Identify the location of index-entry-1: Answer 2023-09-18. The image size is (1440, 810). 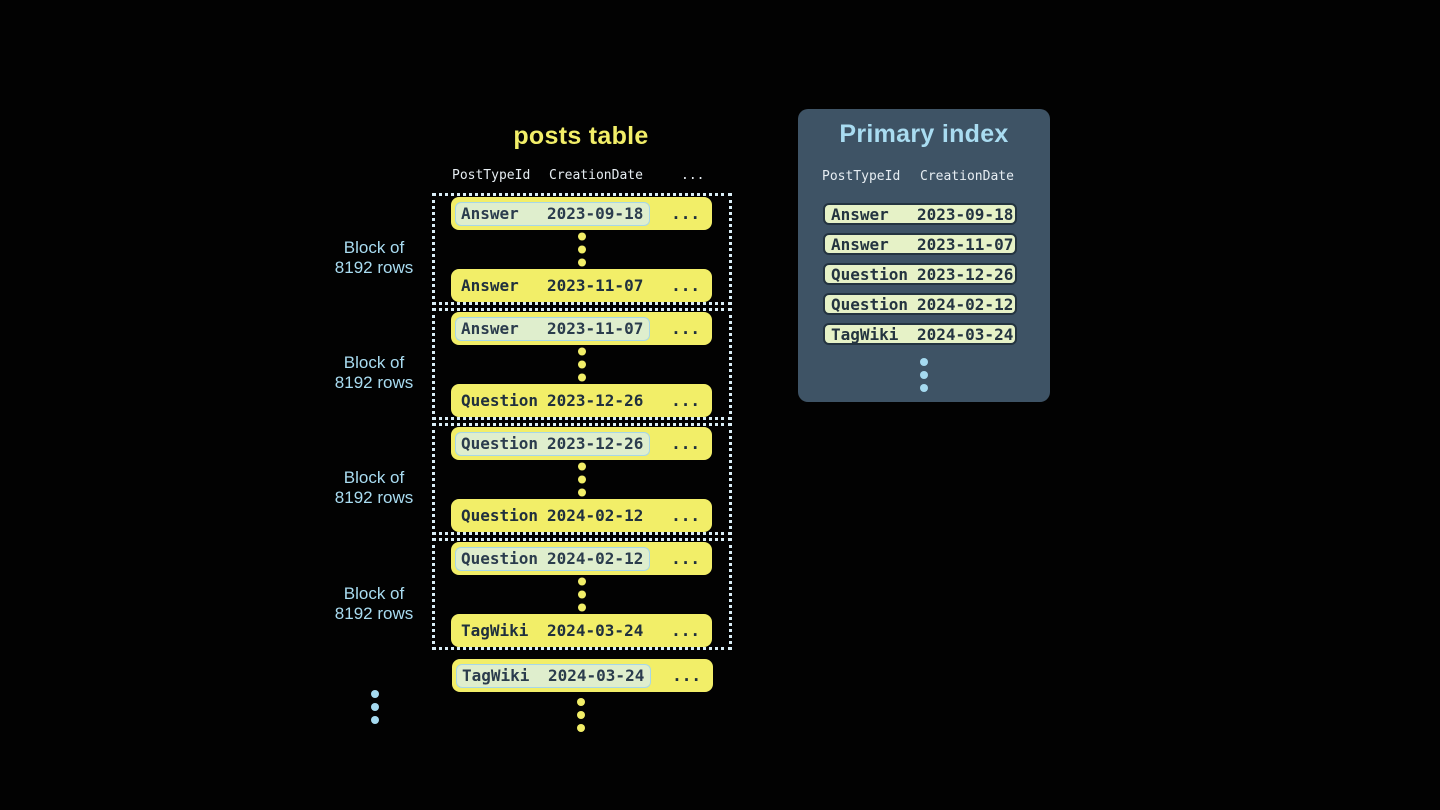
(920, 214).